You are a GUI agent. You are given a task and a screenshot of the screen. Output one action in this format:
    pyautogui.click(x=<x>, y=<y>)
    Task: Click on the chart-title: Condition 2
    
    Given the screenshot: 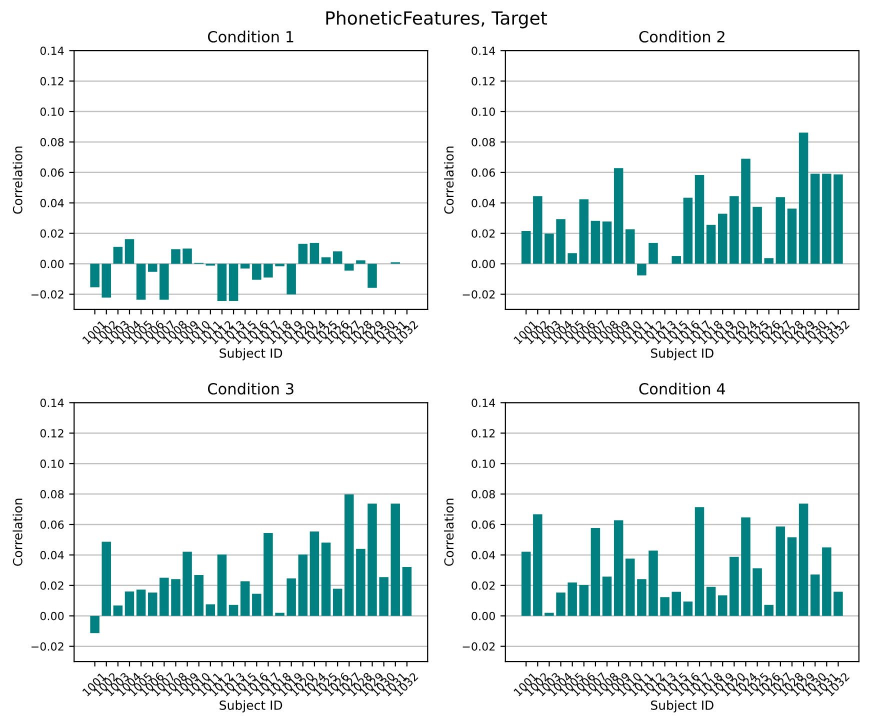 What is the action you would take?
    pyautogui.click(x=681, y=36)
    